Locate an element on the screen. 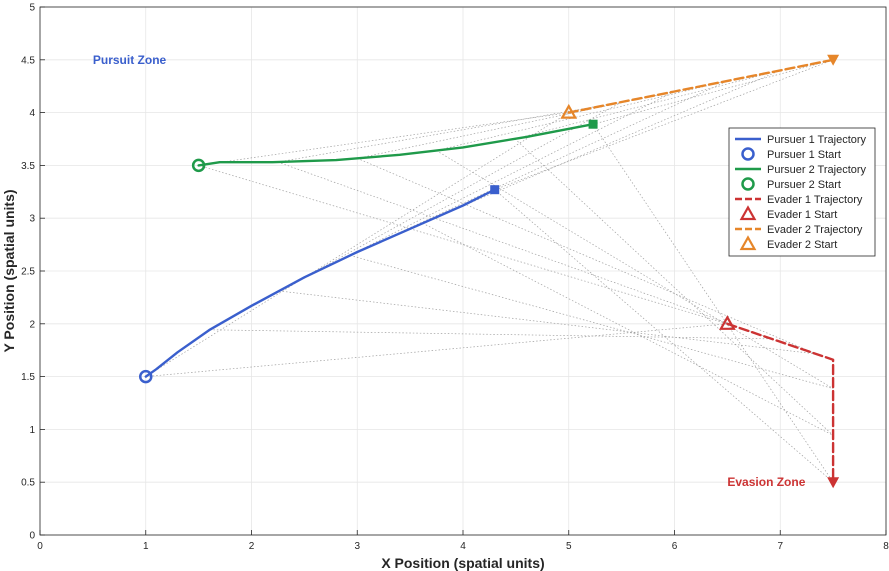 This screenshot has width=889, height=571. y-tick-label: 3 is located at coordinates (32, 219).